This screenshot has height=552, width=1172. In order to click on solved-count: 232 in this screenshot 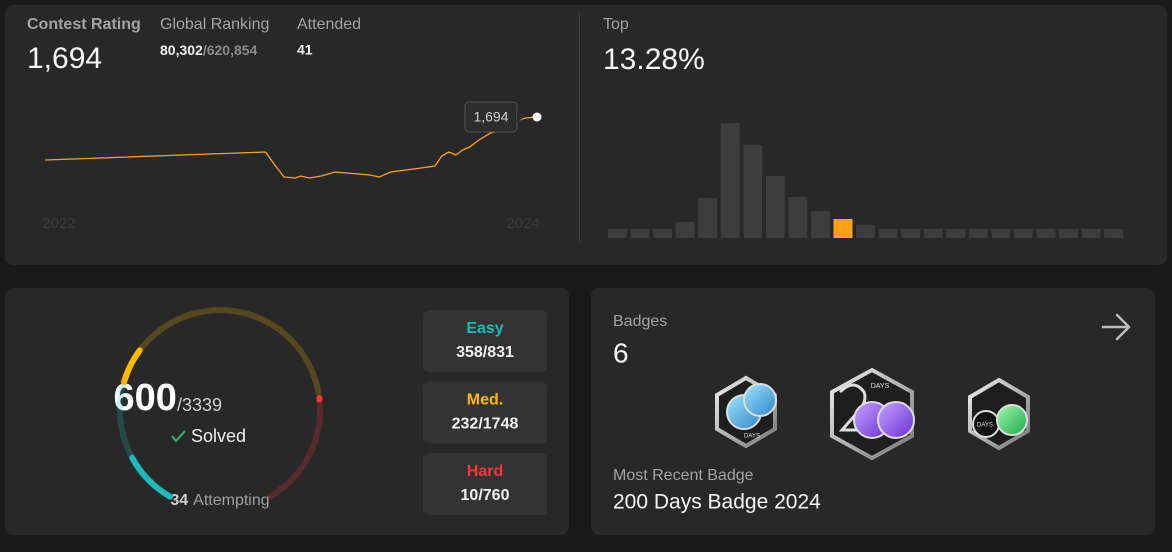, I will do `click(465, 424)`.